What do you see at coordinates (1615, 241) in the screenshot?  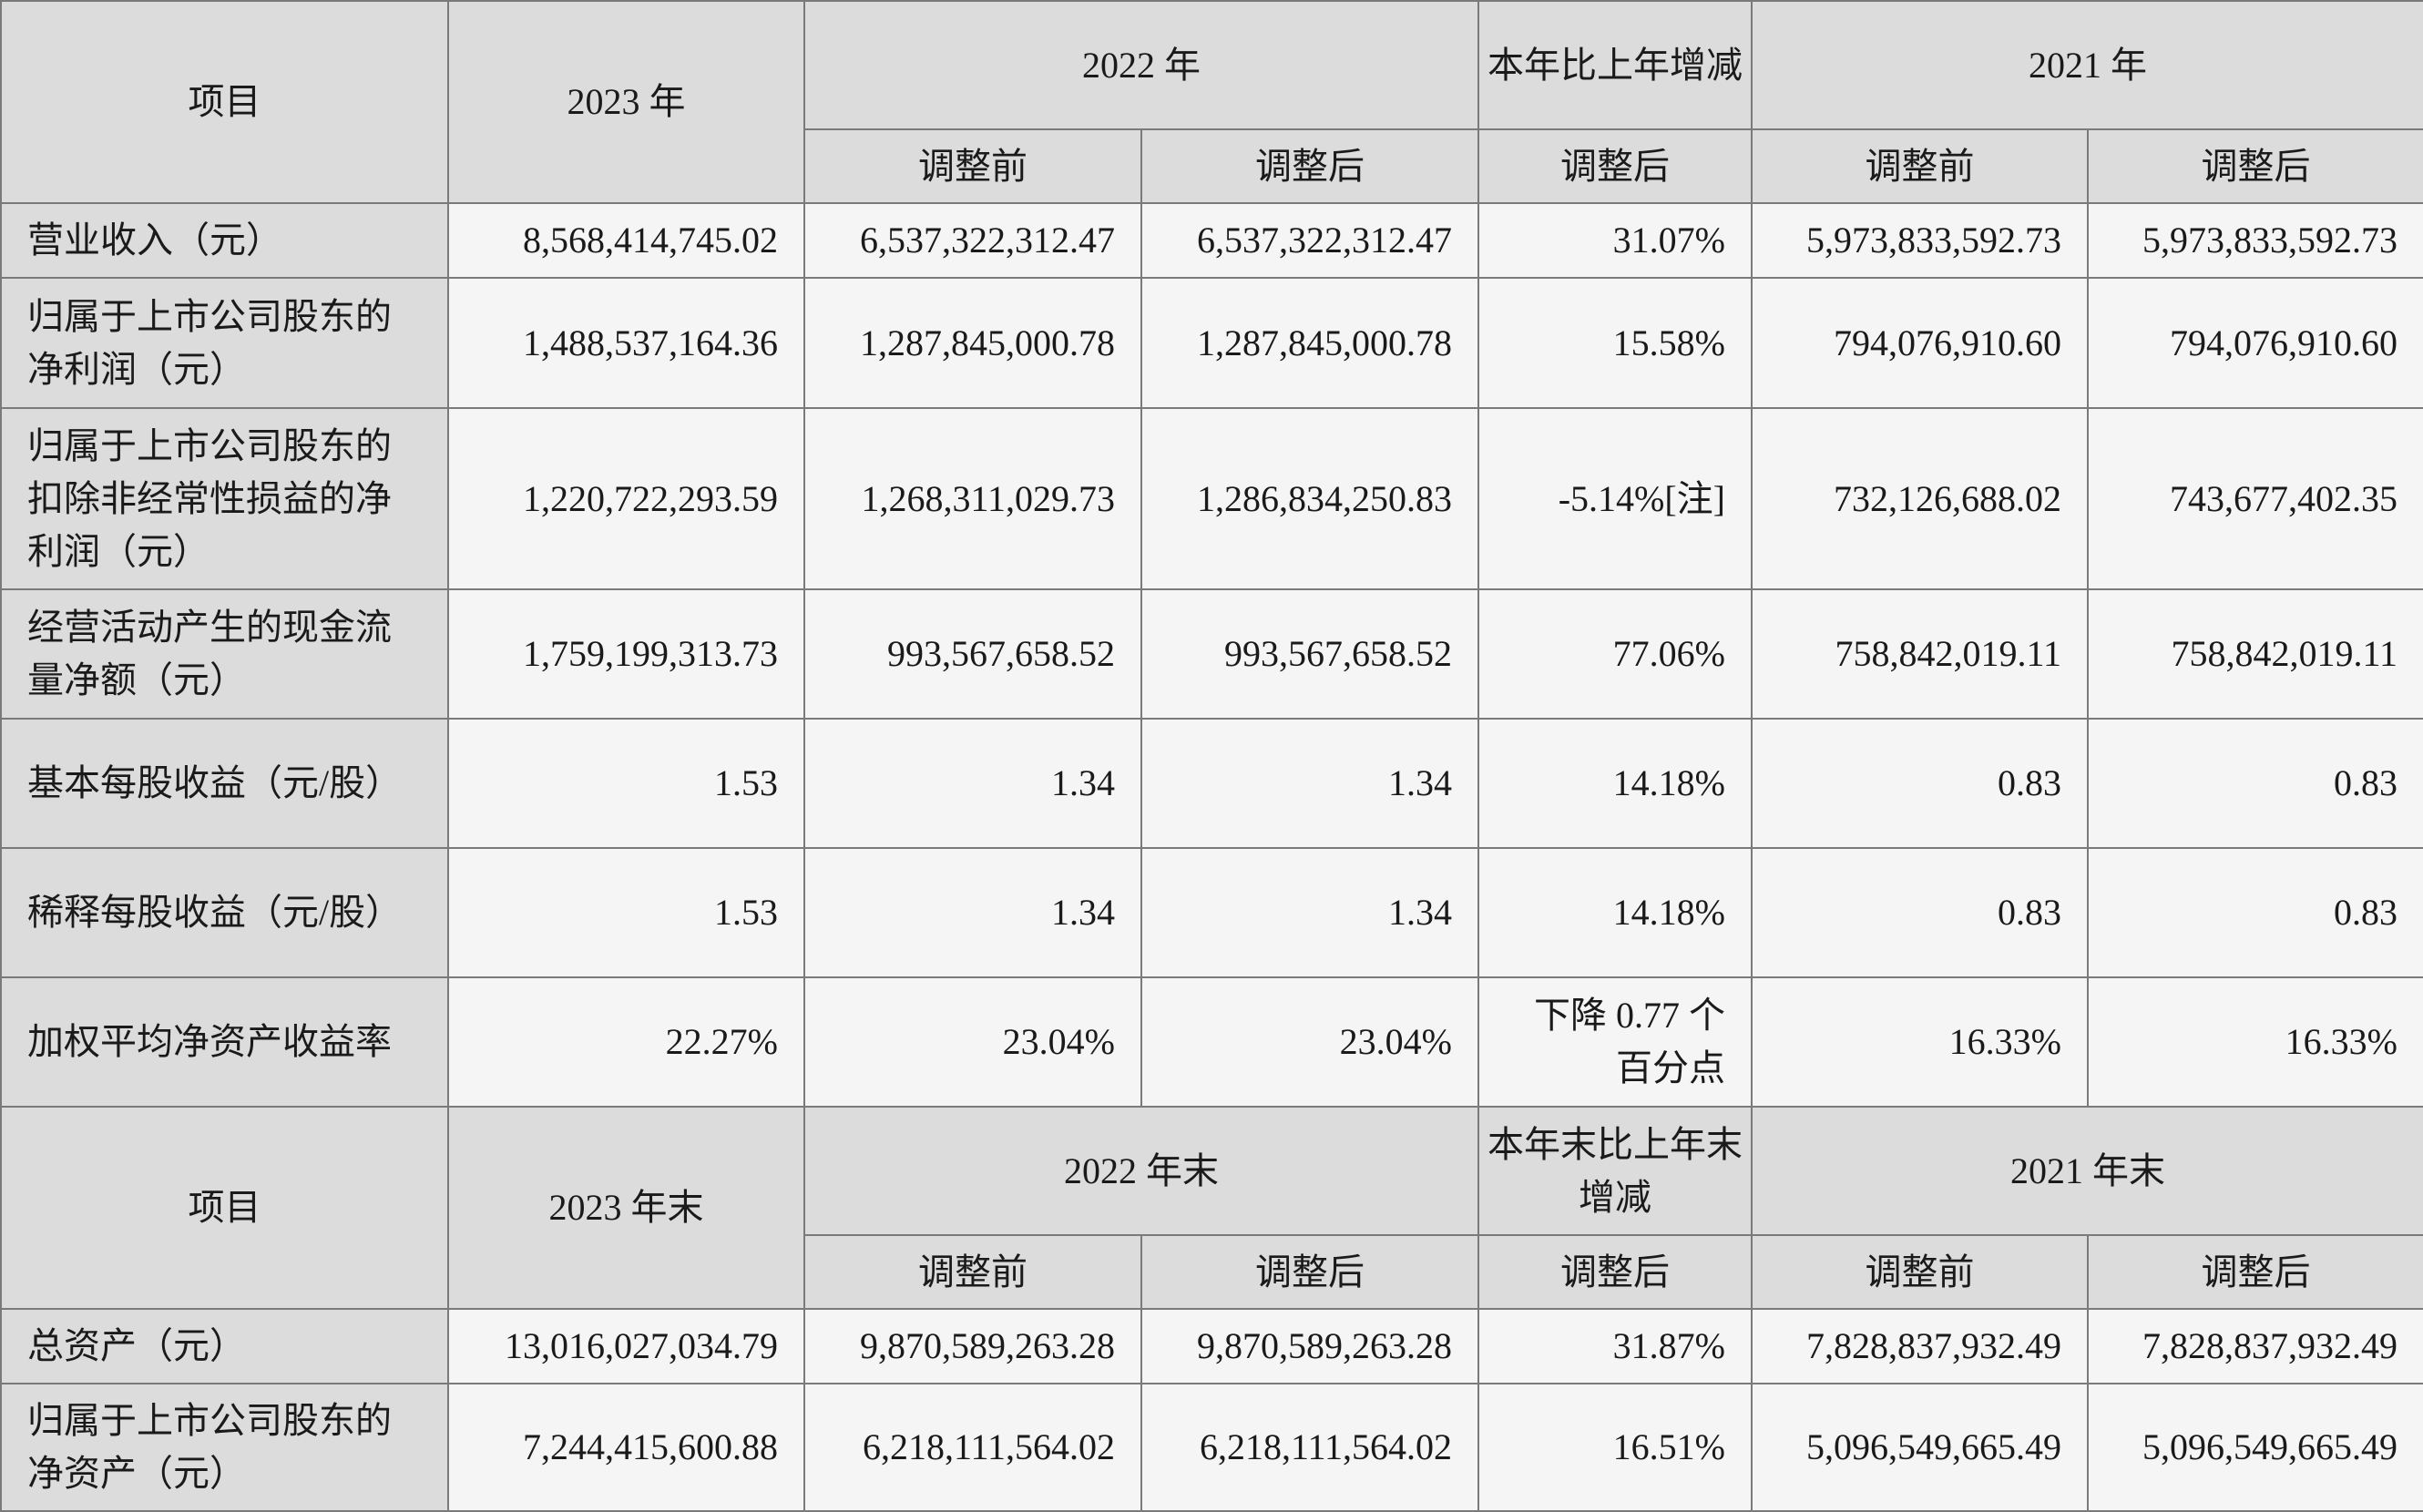 I see `cell-change: 31.07%` at bounding box center [1615, 241].